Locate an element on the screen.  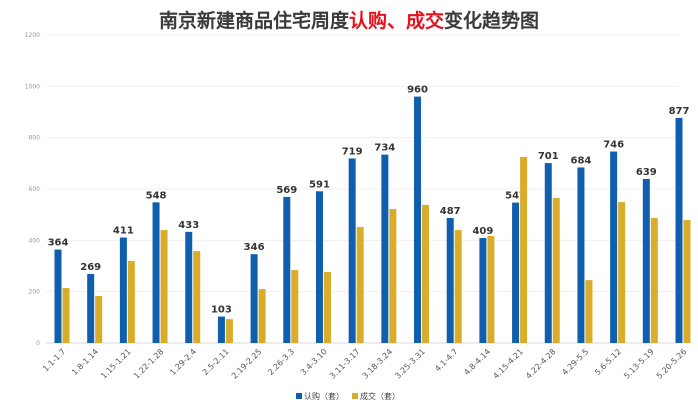
y-tick-label: 600 is located at coordinates (35, 189).